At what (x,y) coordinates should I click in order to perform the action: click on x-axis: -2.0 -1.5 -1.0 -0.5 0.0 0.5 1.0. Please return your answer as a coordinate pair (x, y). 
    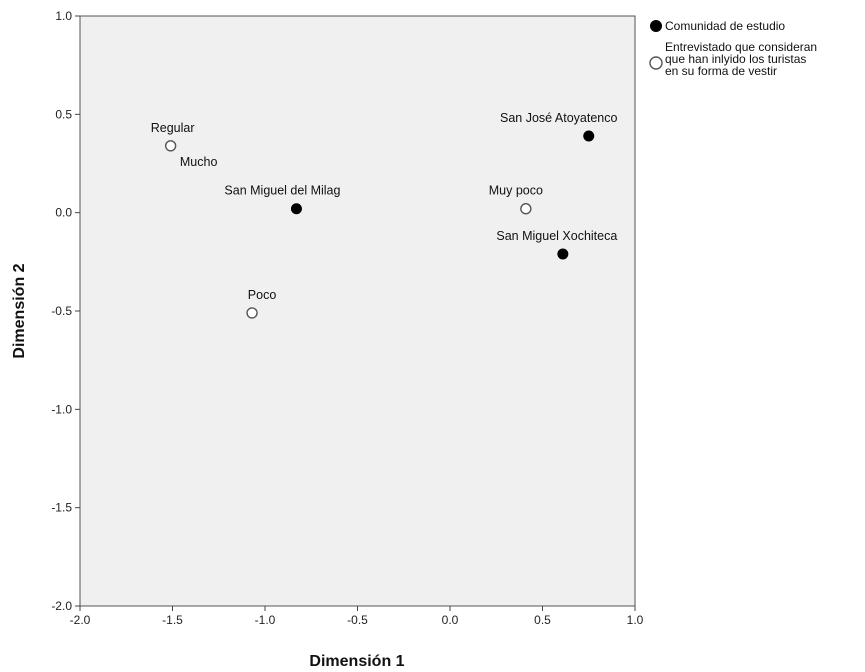
    Looking at the image, I should click on (357, 616).